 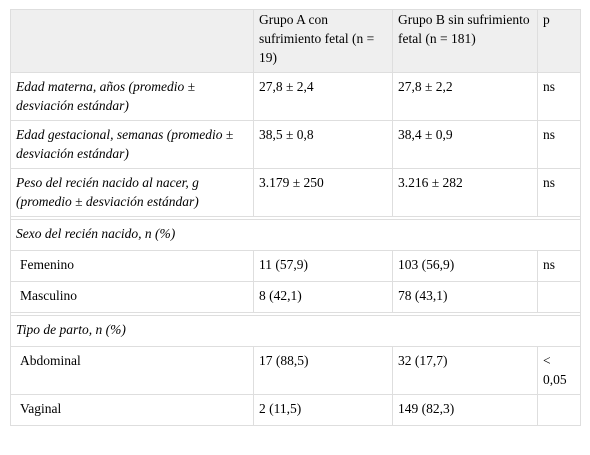 I want to click on table-row: Masculino 8 (42,1) 78 (43,1), so click(x=295, y=297).